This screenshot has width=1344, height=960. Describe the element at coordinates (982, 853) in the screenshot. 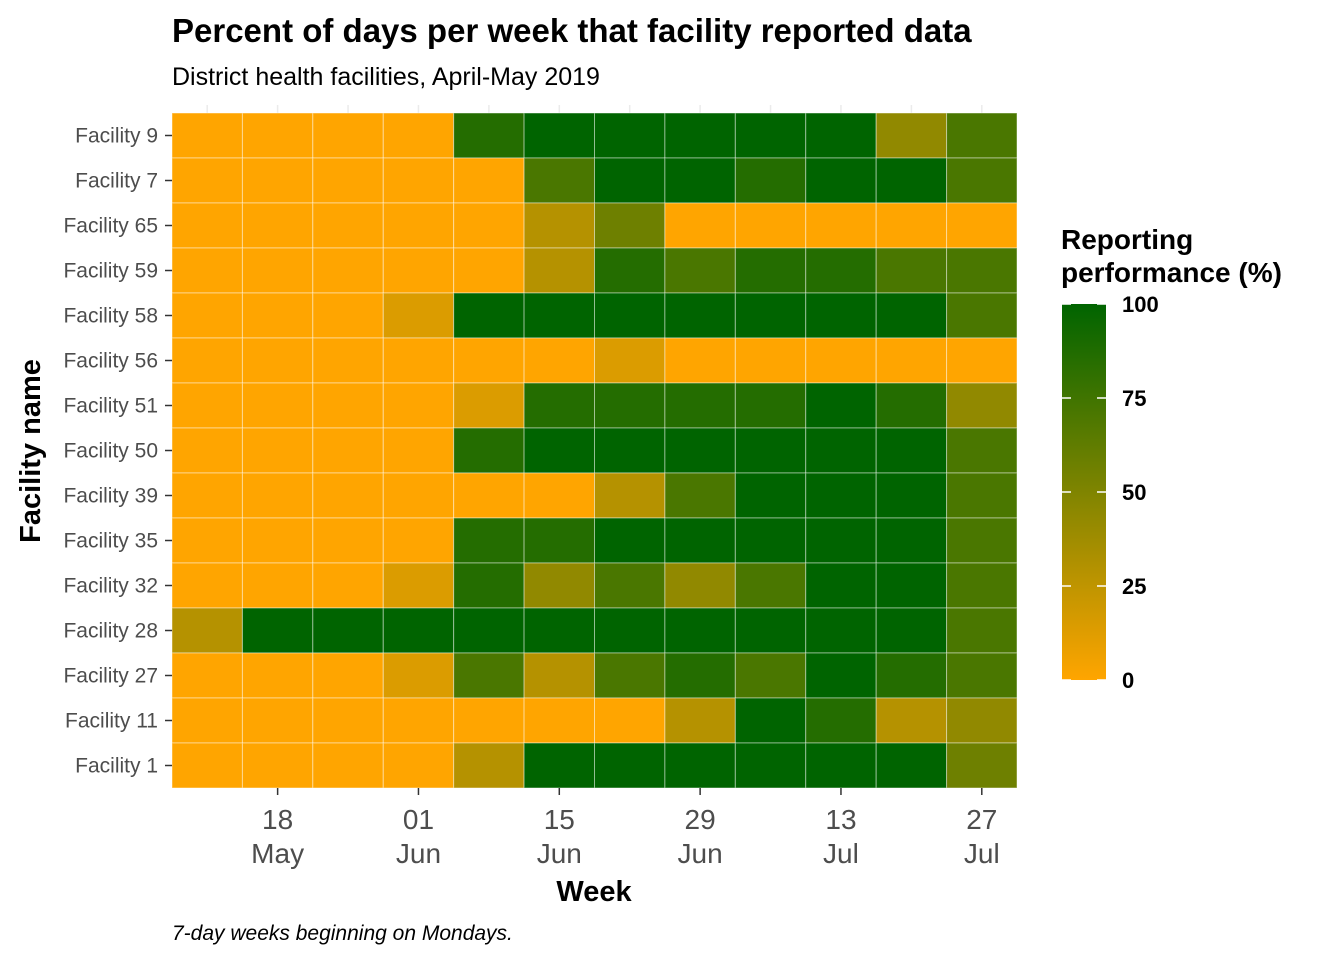

I see `x-tick-label-month: Jul` at that location.